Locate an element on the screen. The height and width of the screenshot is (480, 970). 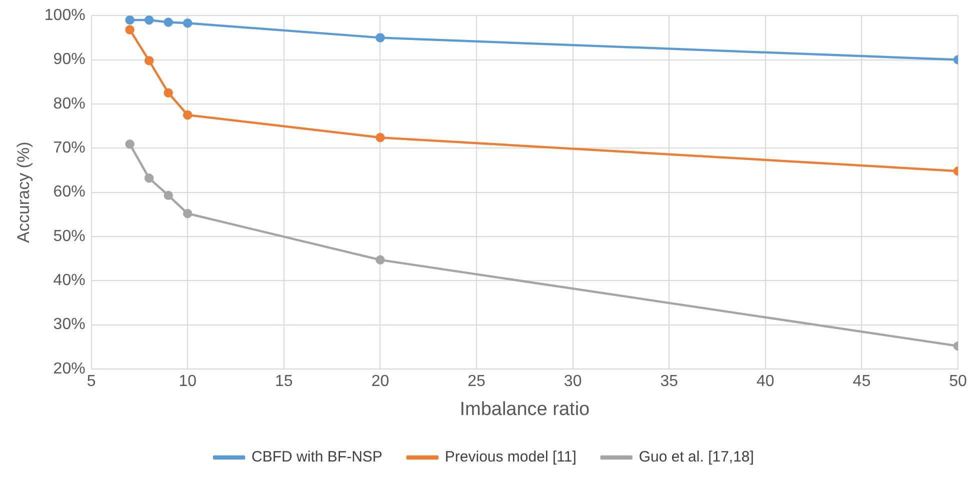
legend-label: Previous model [11] is located at coordinates (510, 457).